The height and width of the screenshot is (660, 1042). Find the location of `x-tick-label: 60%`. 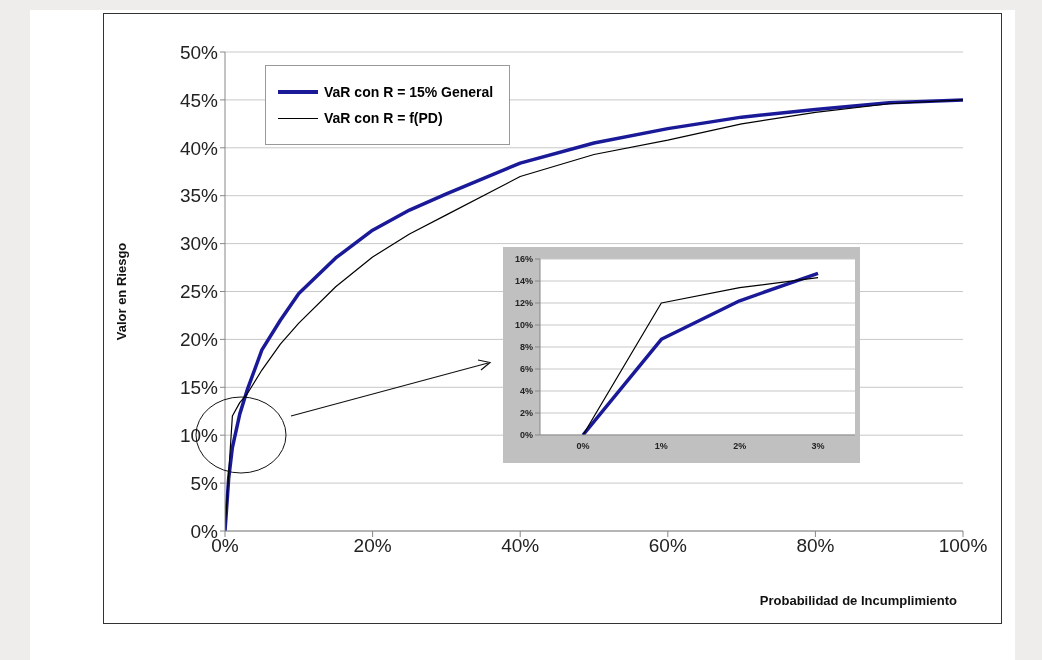

x-tick-label: 60% is located at coordinates (667, 546).